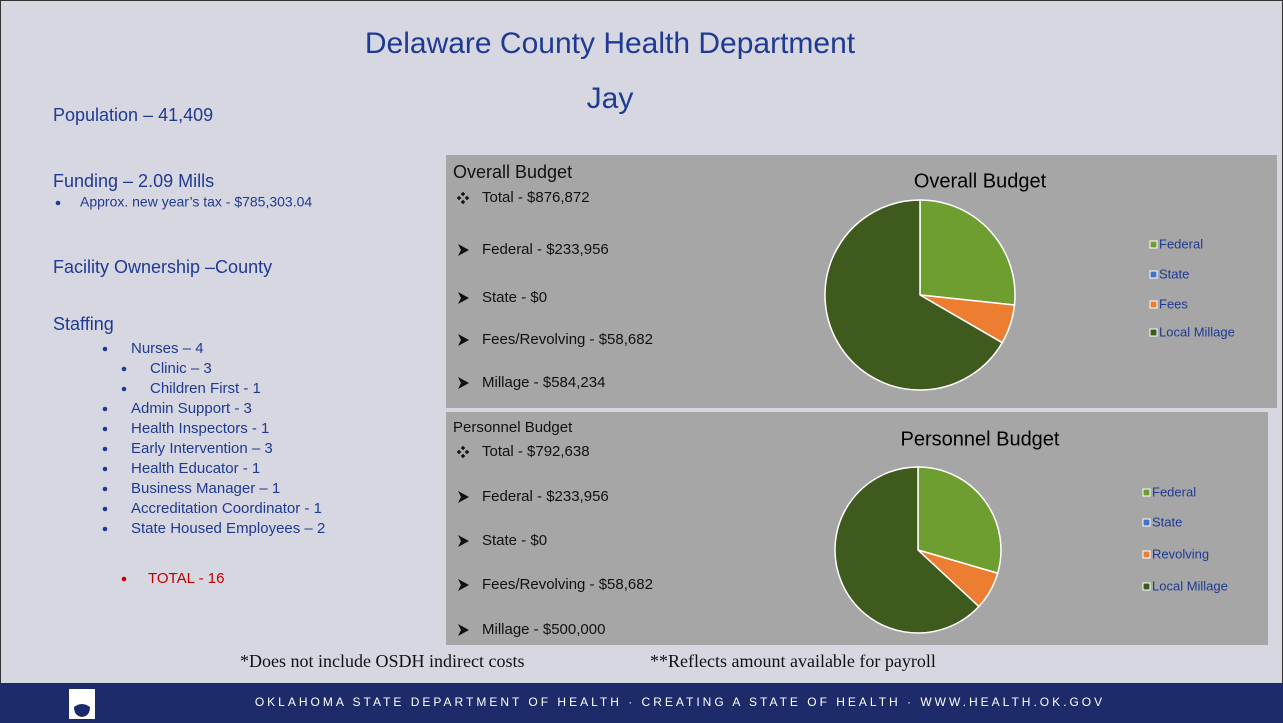 The image size is (1283, 723). I want to click on staff-item: Admin Support - 3, so click(191, 408).